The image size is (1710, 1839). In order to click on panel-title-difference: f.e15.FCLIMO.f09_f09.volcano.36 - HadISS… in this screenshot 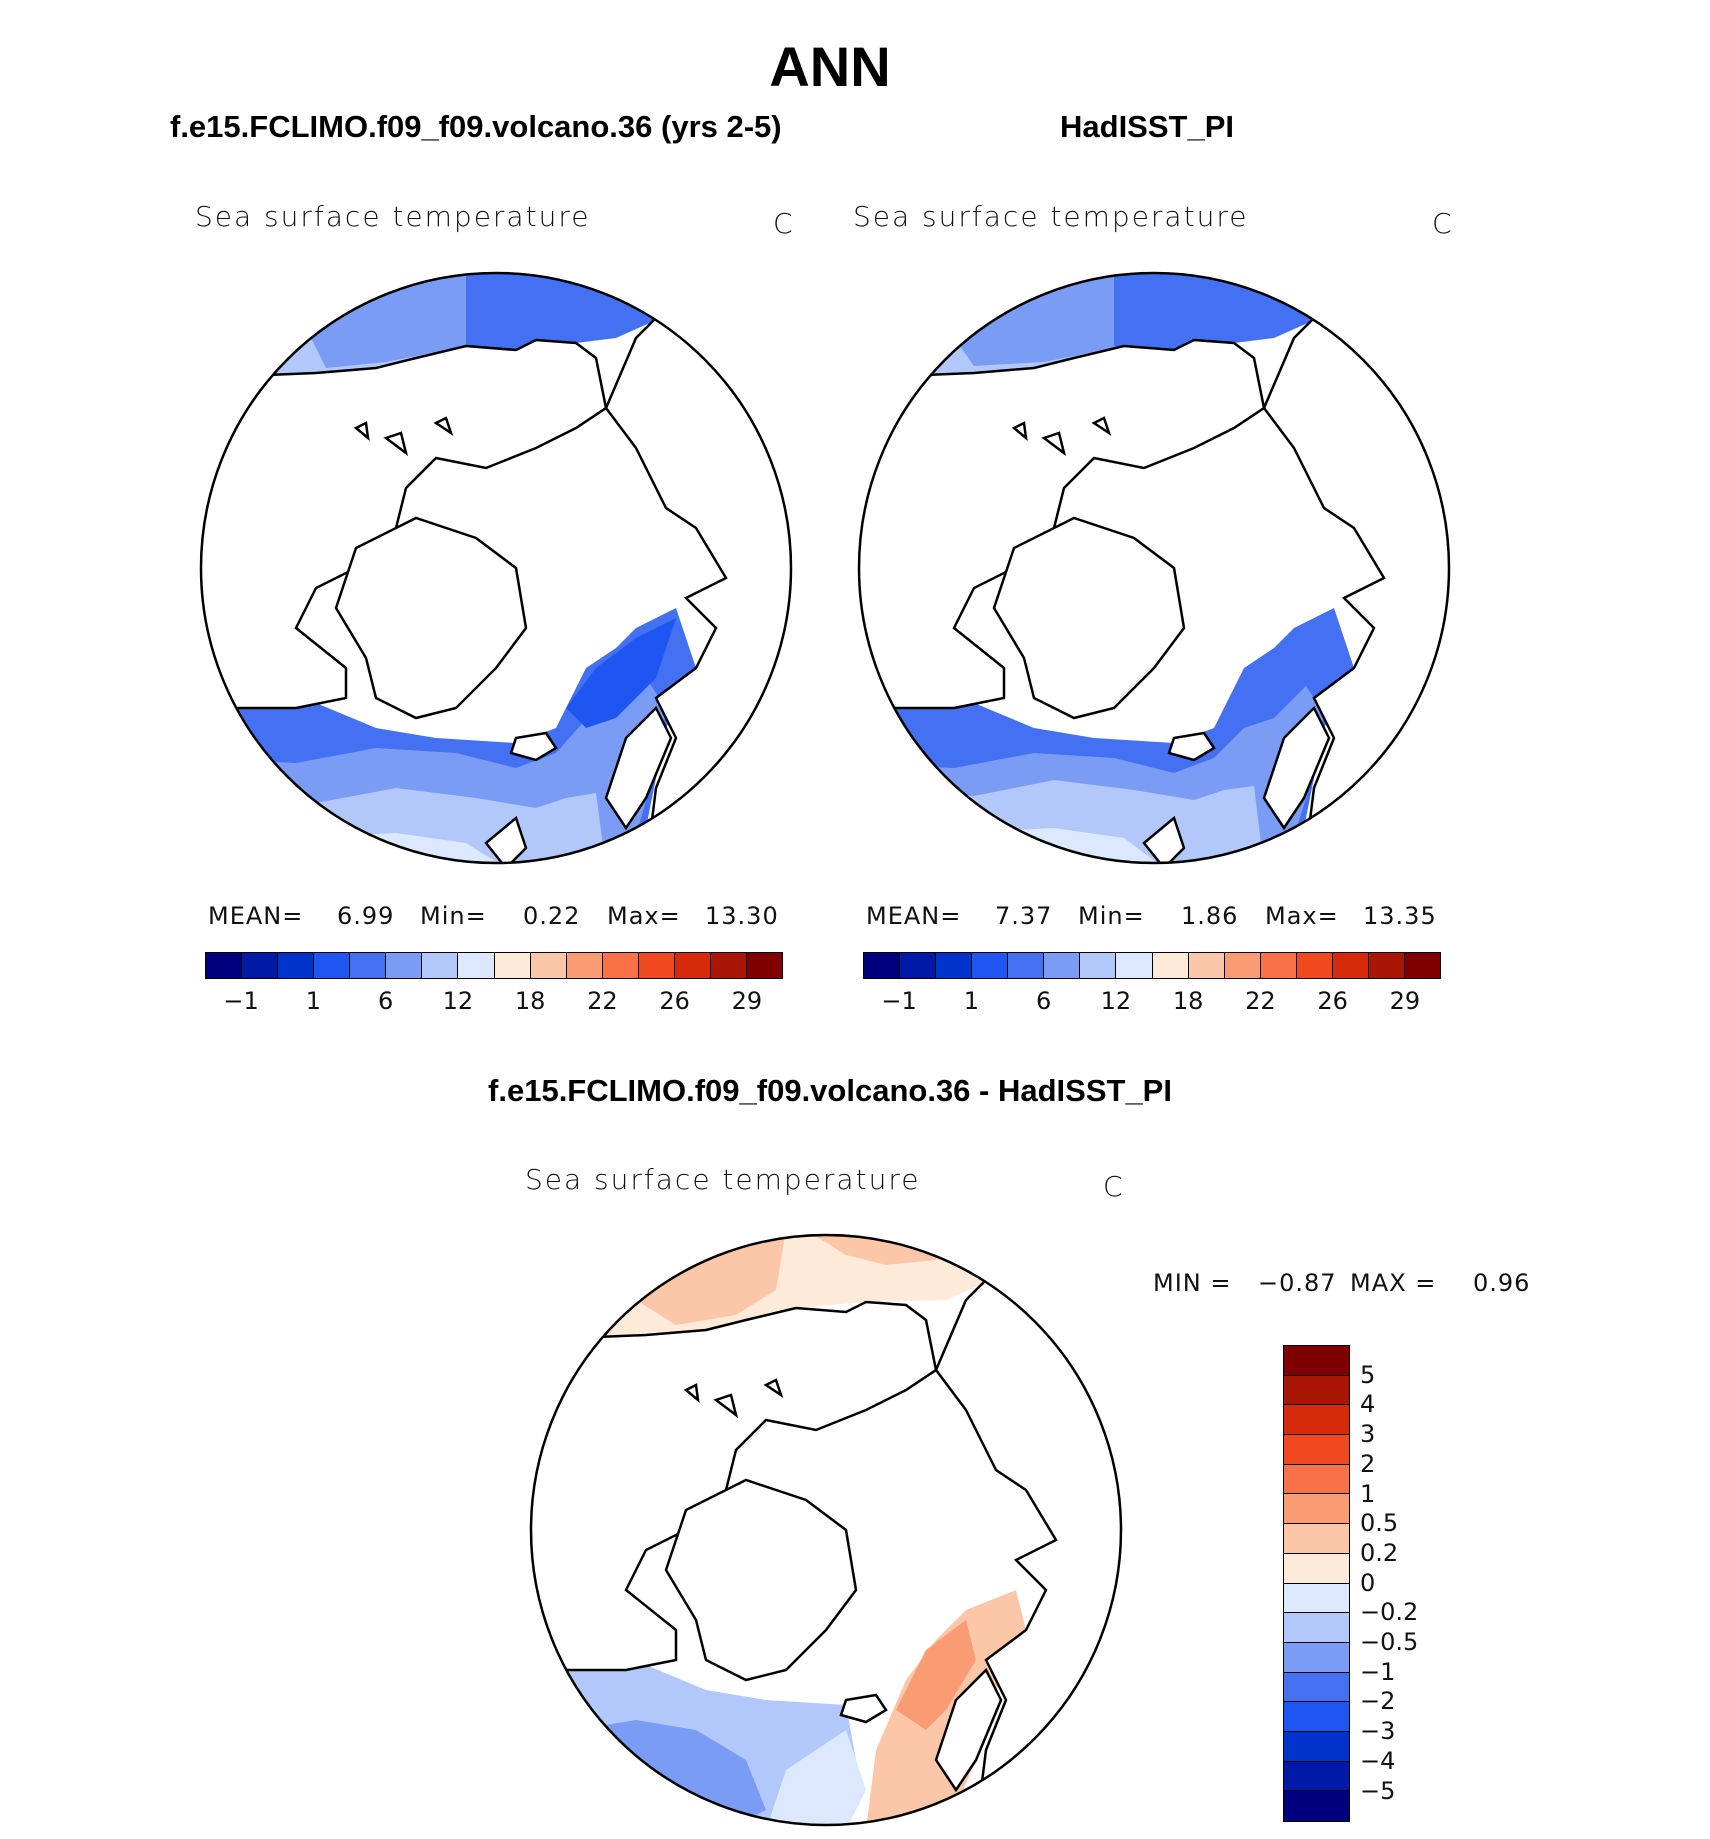, I will do `click(830, 1090)`.